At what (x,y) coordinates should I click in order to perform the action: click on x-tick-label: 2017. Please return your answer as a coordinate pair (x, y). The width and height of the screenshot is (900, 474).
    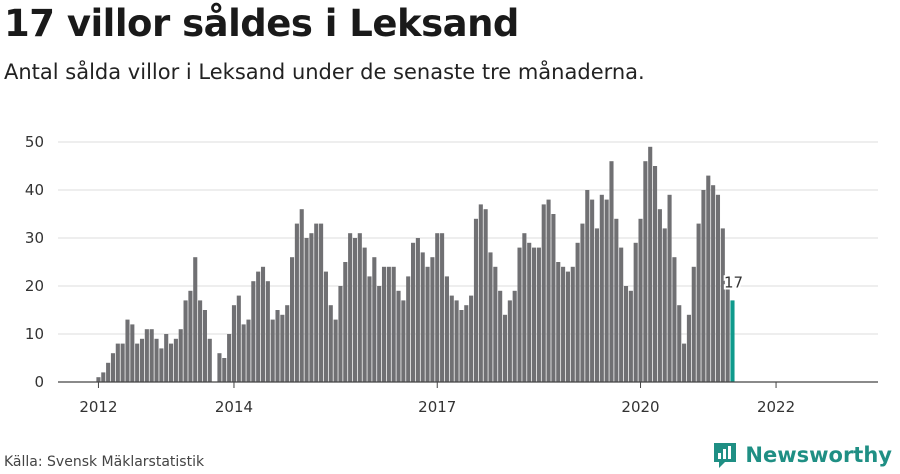
    Looking at the image, I should click on (437, 407).